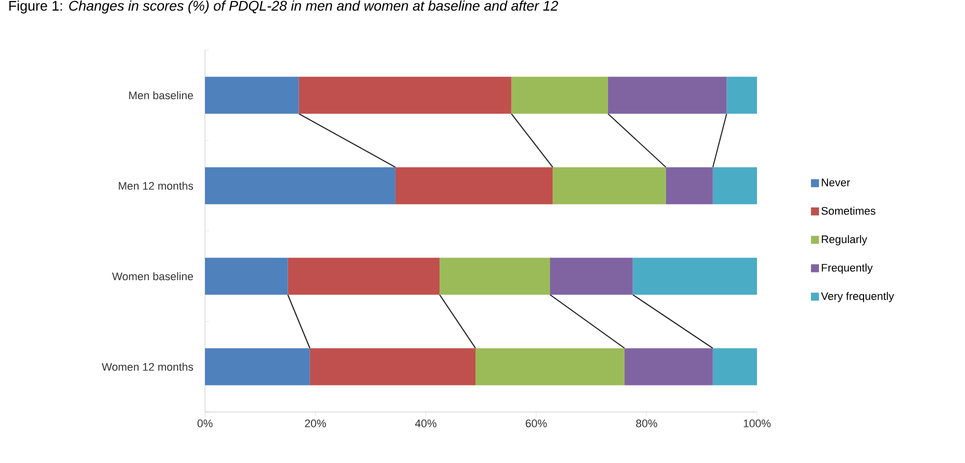 This screenshot has height=463, width=965. What do you see at coordinates (205, 424) in the screenshot?
I see `x-tick-label: 0%` at bounding box center [205, 424].